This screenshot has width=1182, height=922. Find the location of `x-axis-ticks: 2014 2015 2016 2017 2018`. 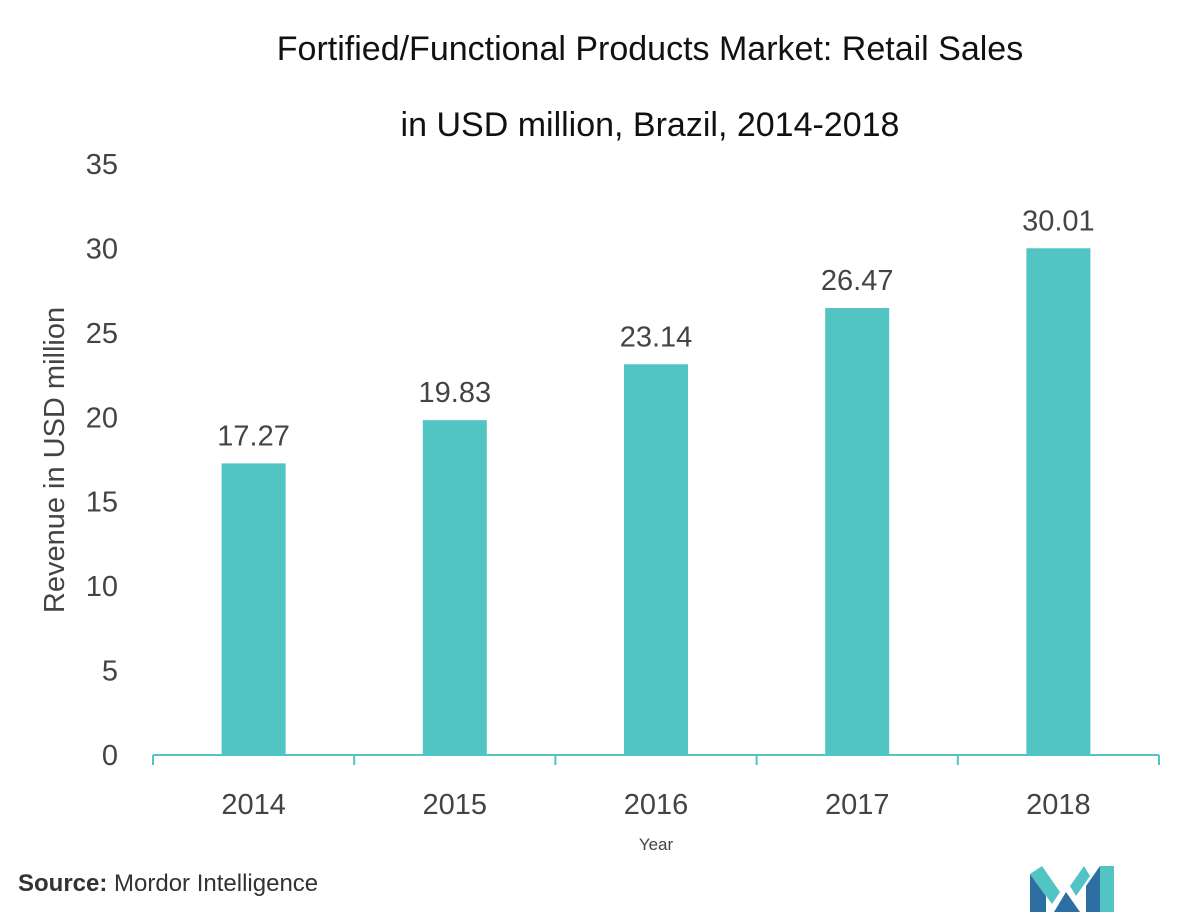

x-axis-ticks: 2014 2015 2016 2017 2018 is located at coordinates (656, 788).